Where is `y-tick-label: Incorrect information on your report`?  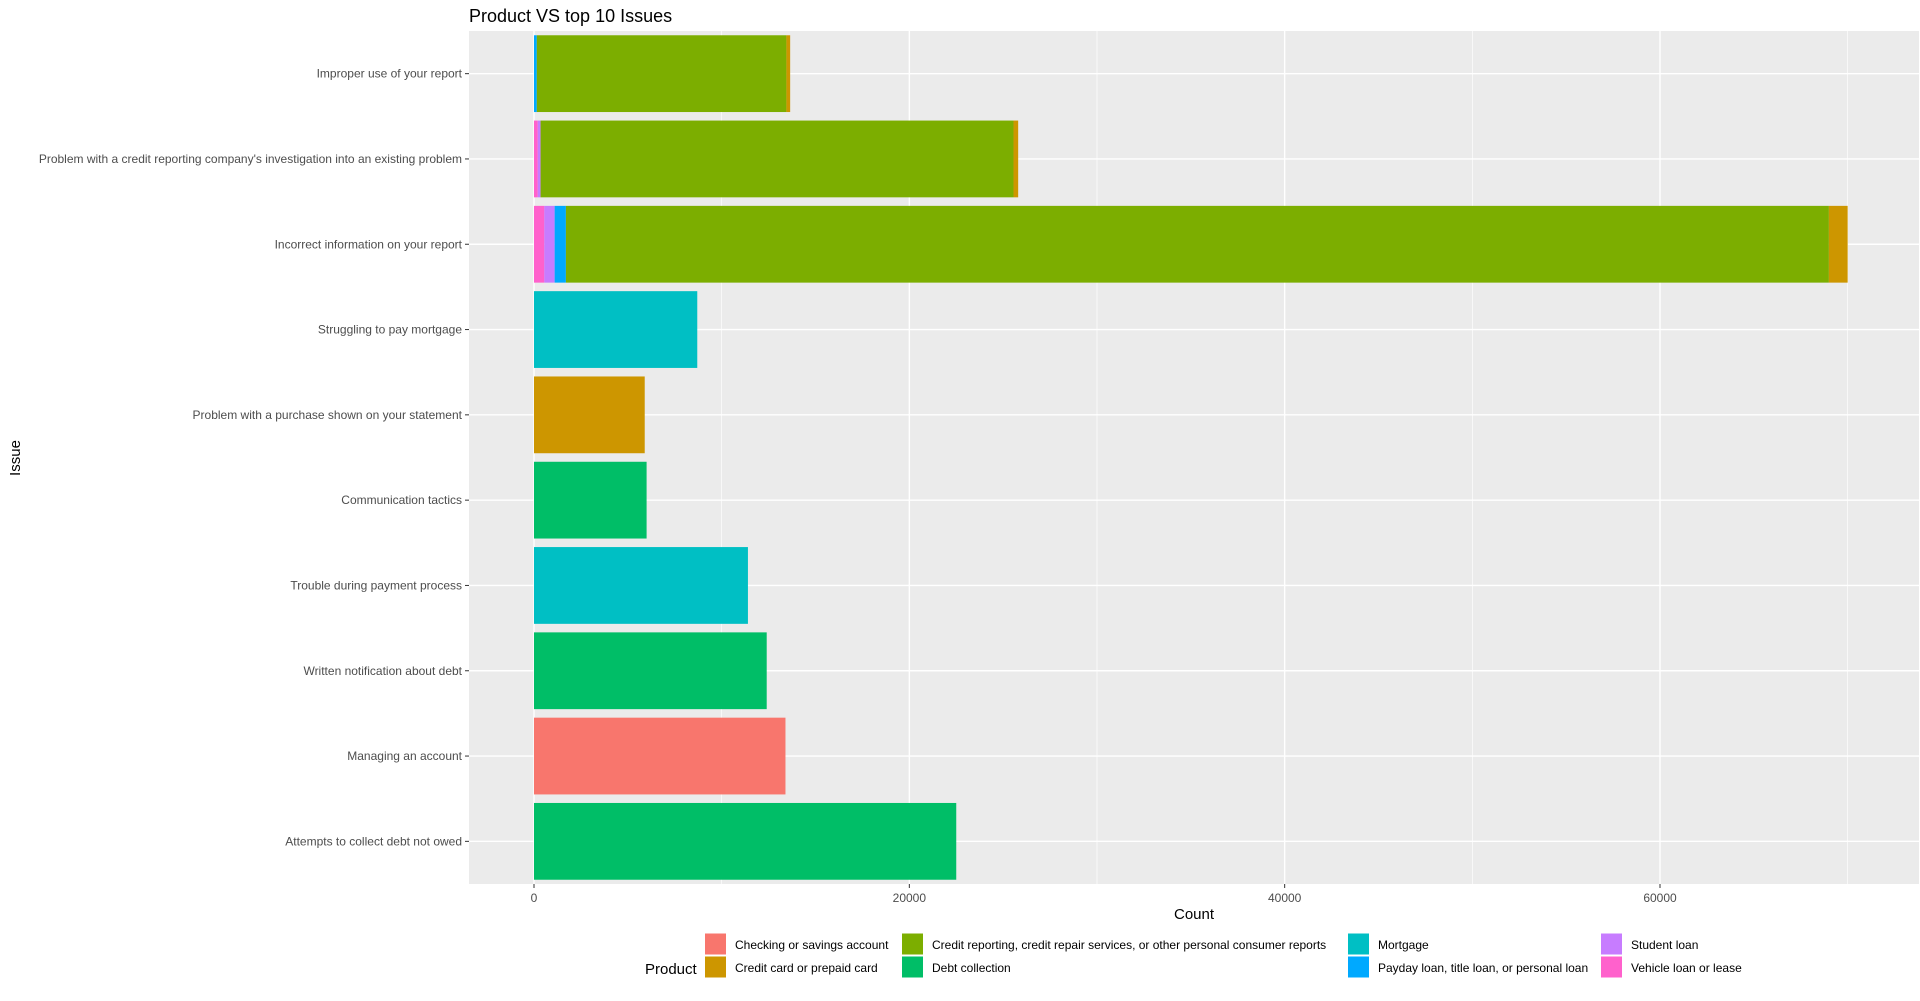 y-tick-label: Incorrect information on your report is located at coordinates (369, 244).